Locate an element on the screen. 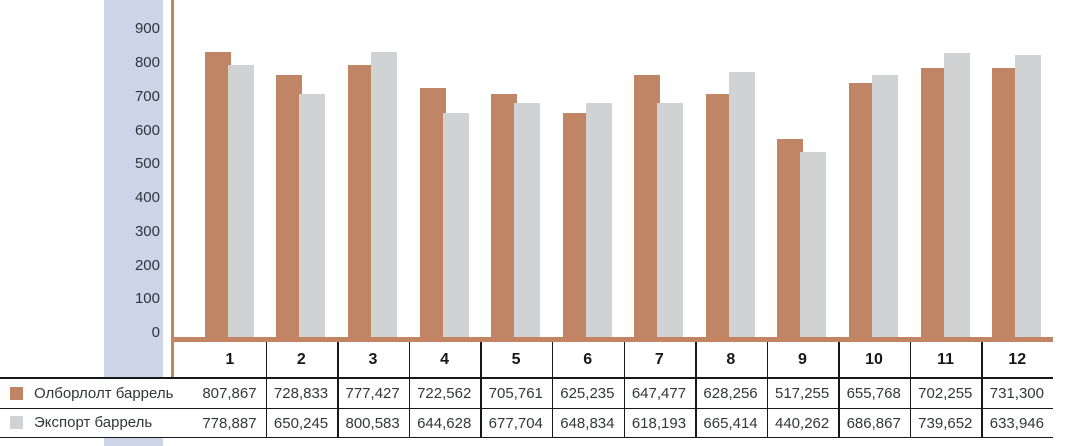 This screenshot has height=446, width=1078. table-value-r1-m1: 807,867 is located at coordinates (229, 393).